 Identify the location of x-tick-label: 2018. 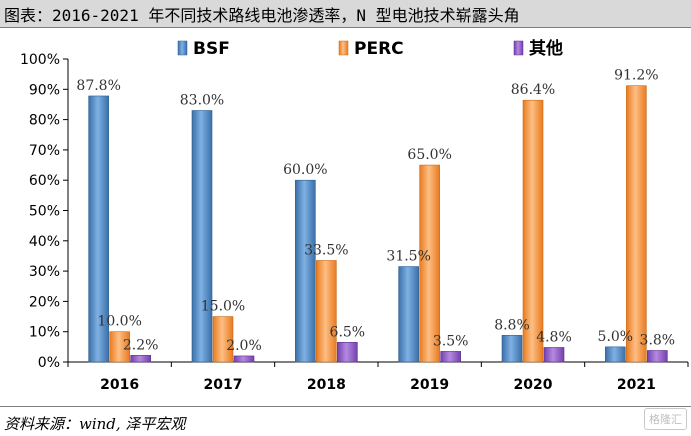
(326, 385).